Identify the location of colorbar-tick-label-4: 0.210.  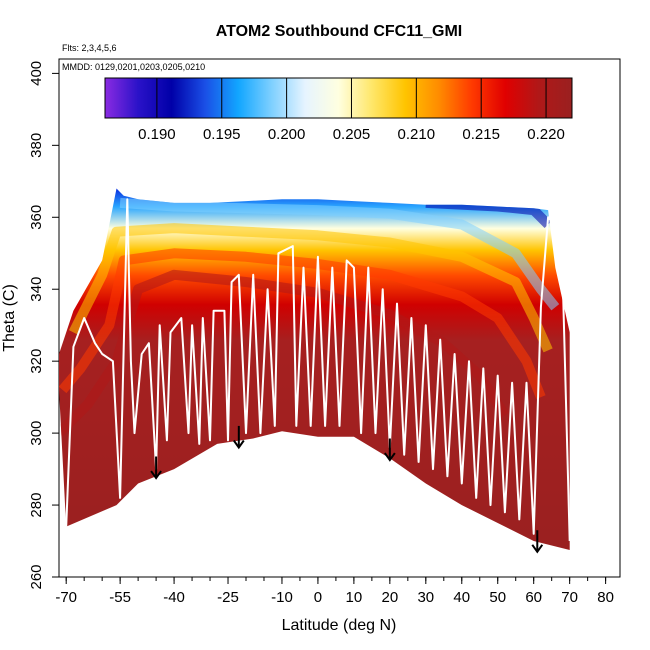
(417, 134).